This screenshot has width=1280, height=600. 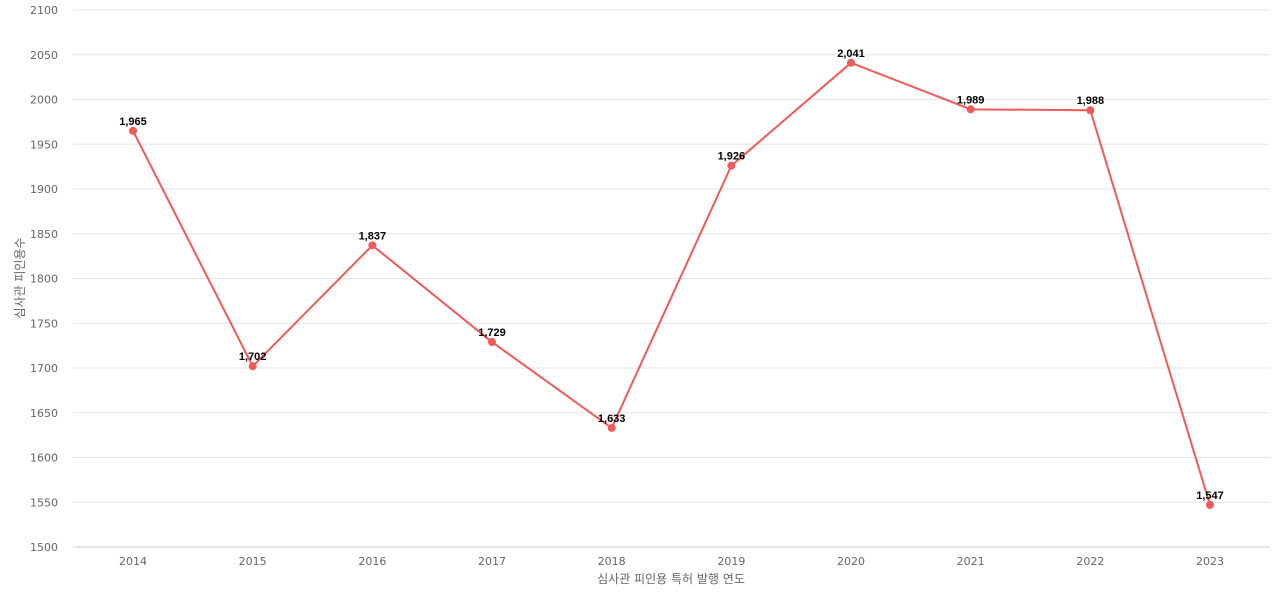 What do you see at coordinates (731, 561) in the screenshot?
I see `x-tick-label: 2019` at bounding box center [731, 561].